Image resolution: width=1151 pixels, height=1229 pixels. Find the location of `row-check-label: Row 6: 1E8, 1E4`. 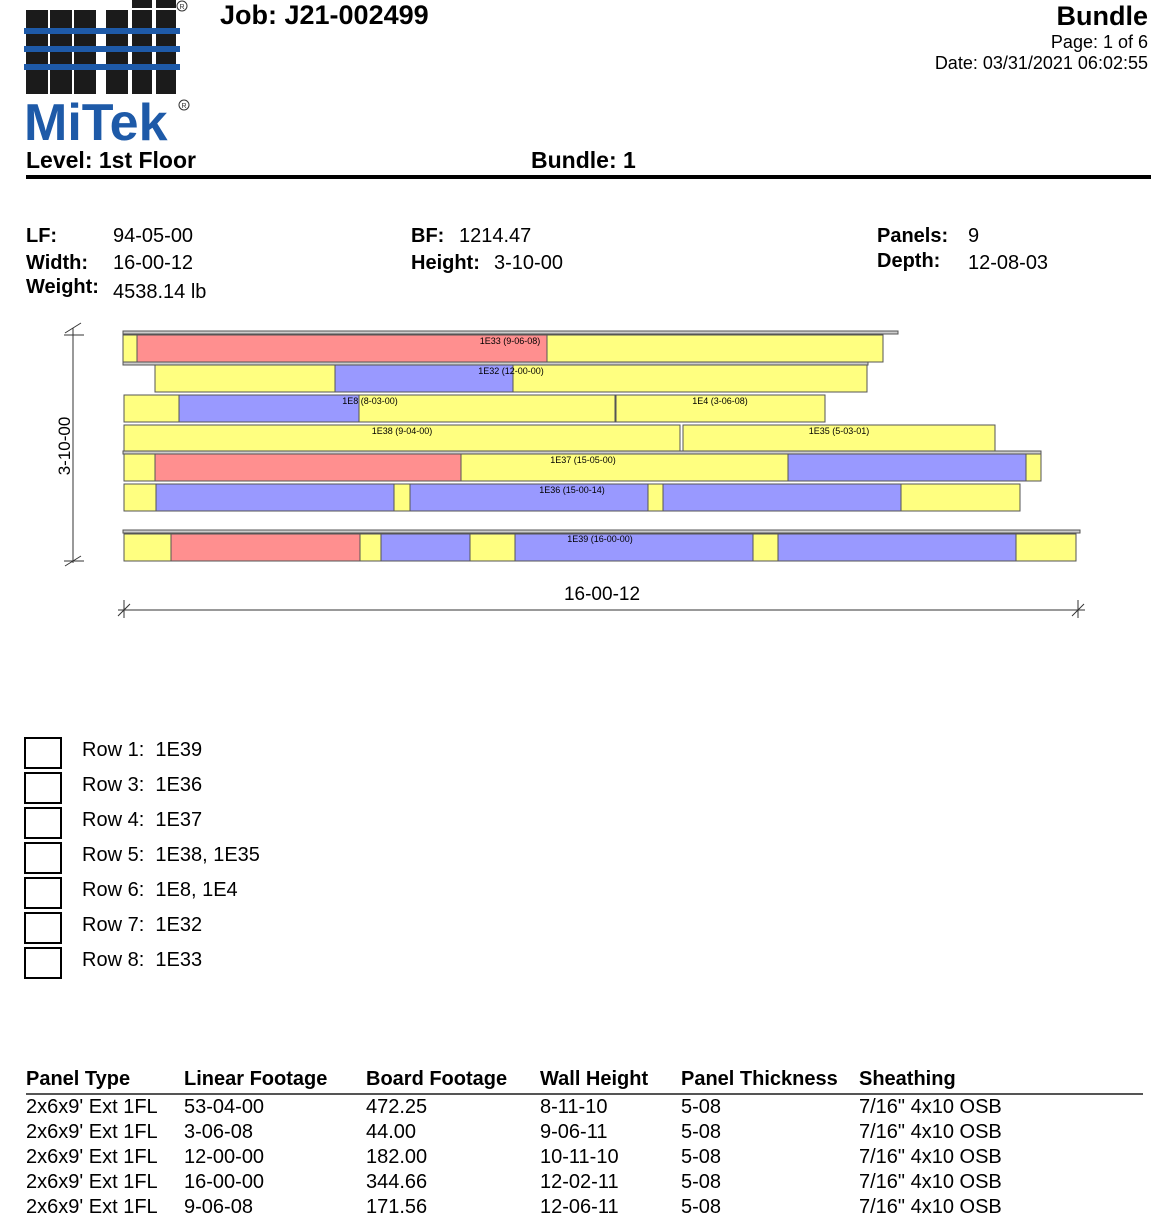

row-check-label: Row 6: 1E8, 1E4 is located at coordinates (160, 890).